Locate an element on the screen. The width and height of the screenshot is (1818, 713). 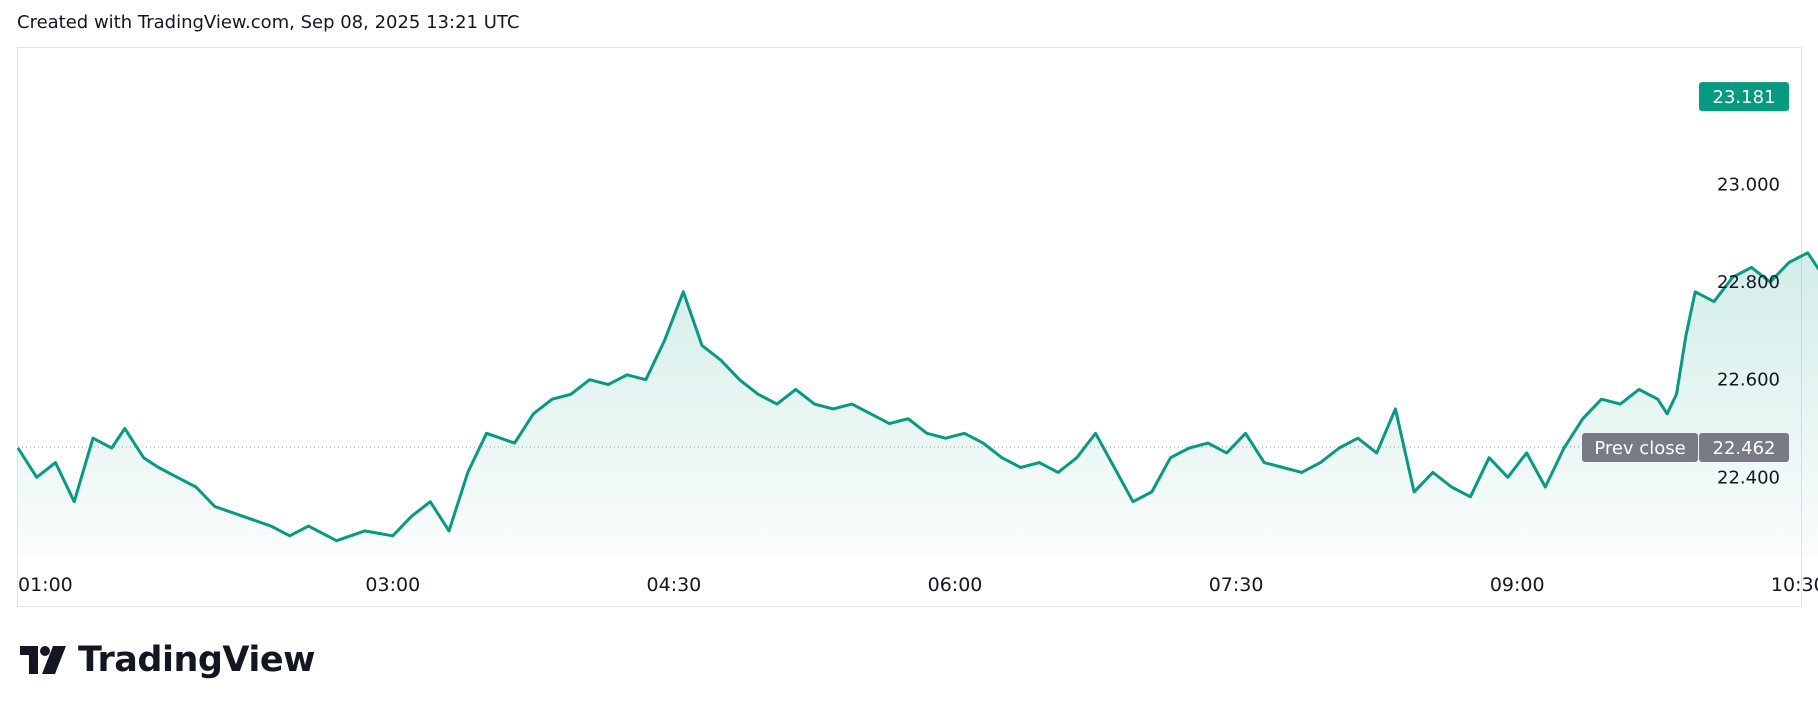
tradingview-logo: TradingView is located at coordinates (167, 660).